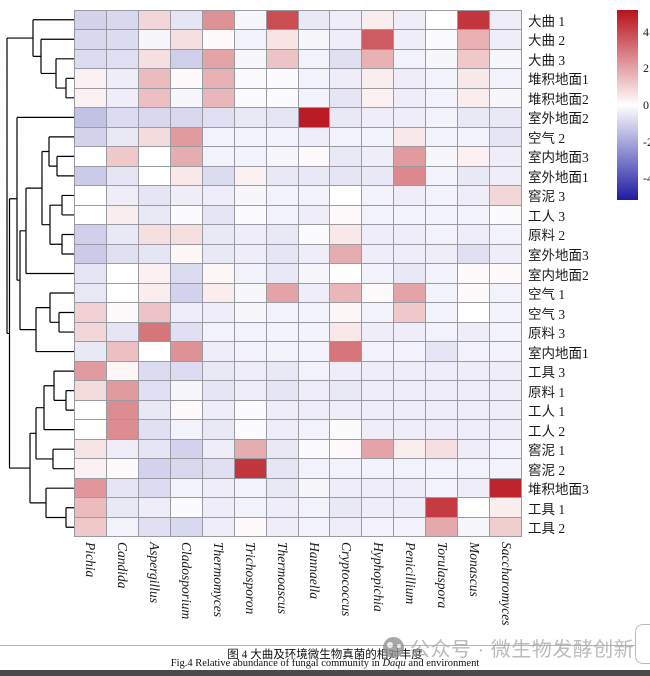  What do you see at coordinates (282, 578) in the screenshot?
I see `column-label: Thermoascus` at bounding box center [282, 578].